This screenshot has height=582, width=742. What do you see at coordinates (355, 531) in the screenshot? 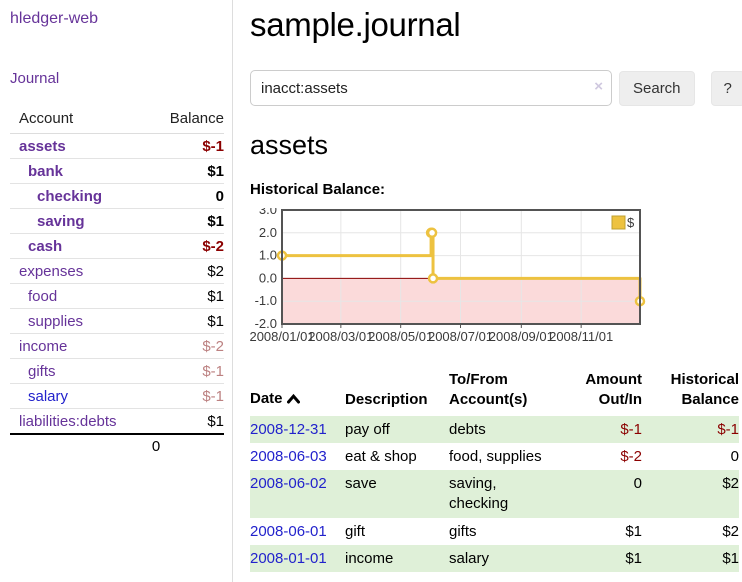
I see `transaction-description: gift` at bounding box center [355, 531].